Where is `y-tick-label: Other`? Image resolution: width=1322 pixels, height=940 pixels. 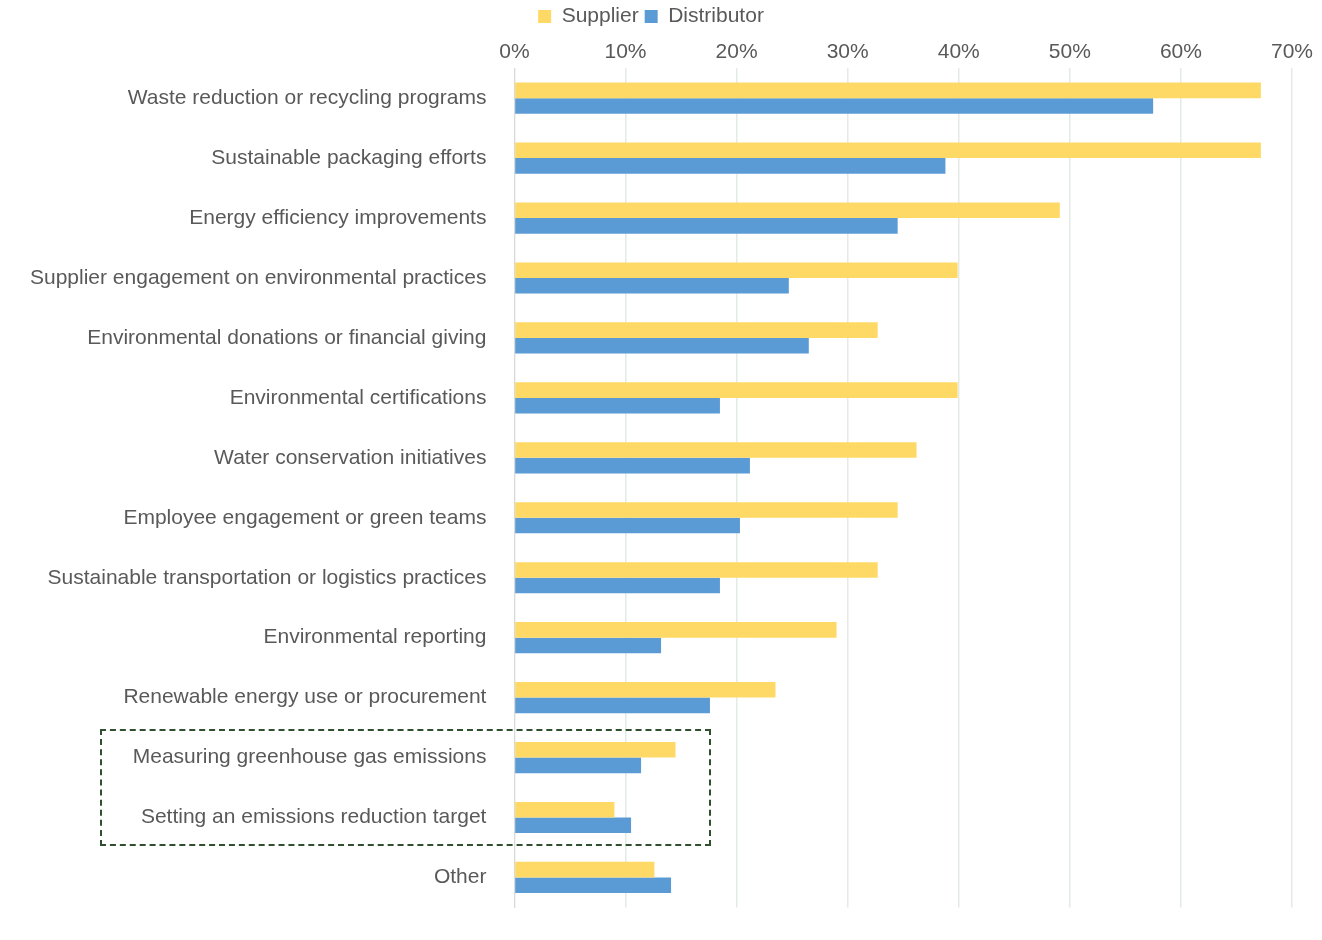 y-tick-label: Other is located at coordinates (460, 876).